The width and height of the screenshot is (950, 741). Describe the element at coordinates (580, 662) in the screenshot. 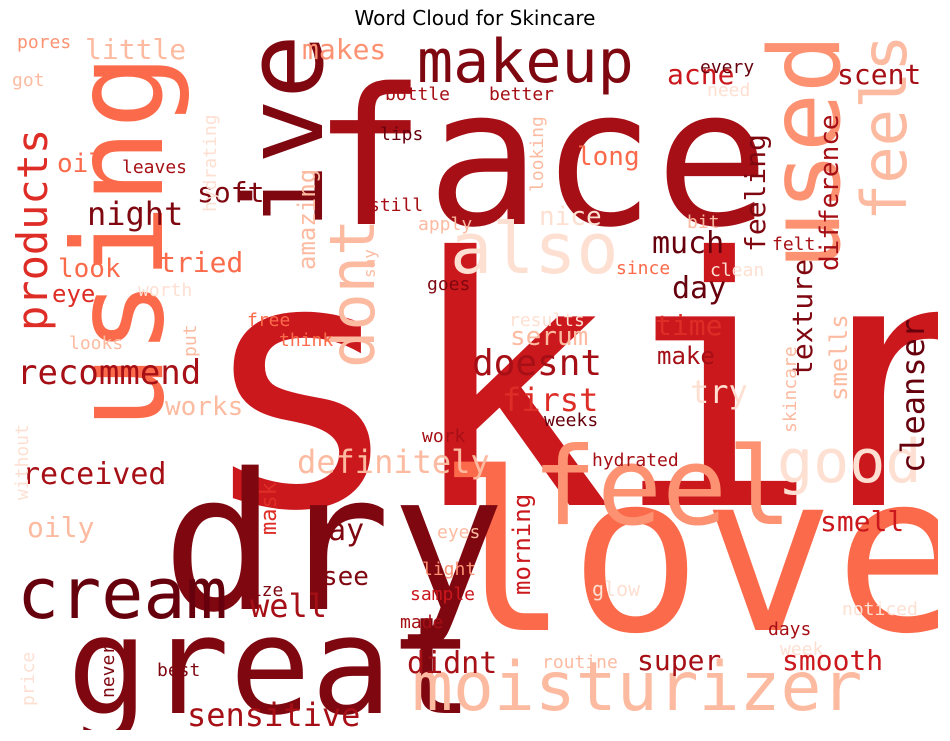

I see `word-routine: routine` at that location.